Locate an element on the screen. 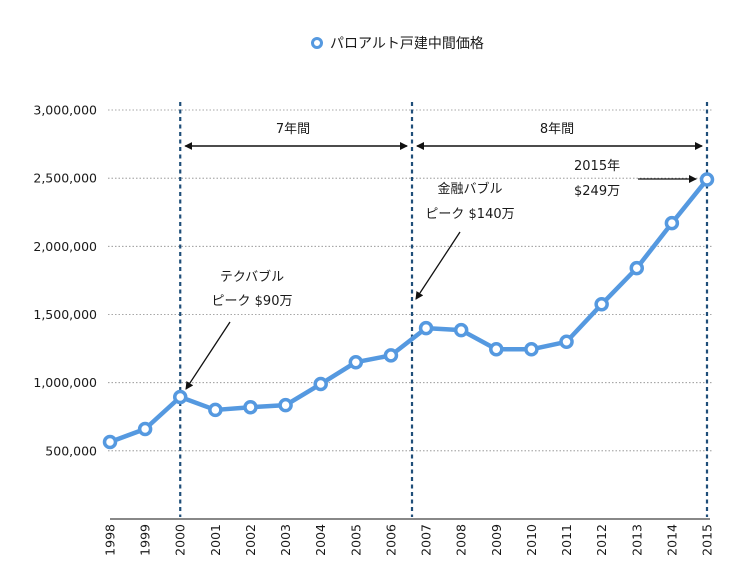 This screenshot has height=579, width=748. legend-label: パロアルト戸建中間価格 is located at coordinates (407, 44).